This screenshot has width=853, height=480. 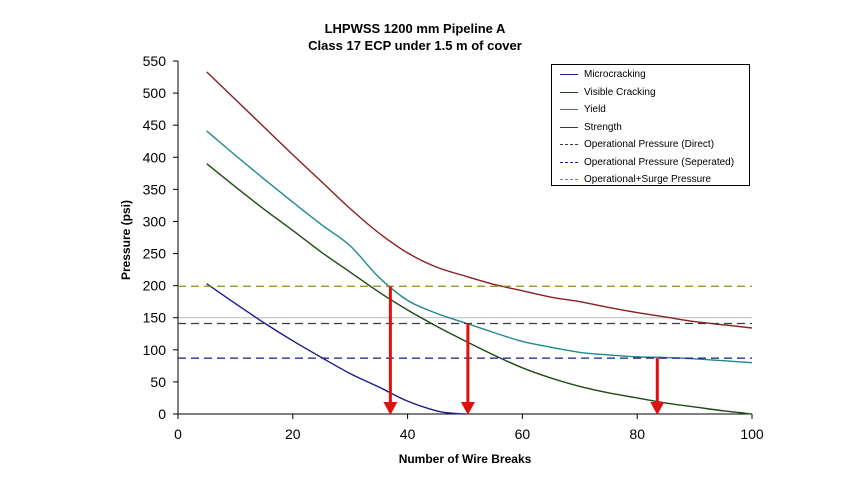 I want to click on chart-subtitle: Class 17 ECP under 1.5 m of cover, so click(x=415, y=45).